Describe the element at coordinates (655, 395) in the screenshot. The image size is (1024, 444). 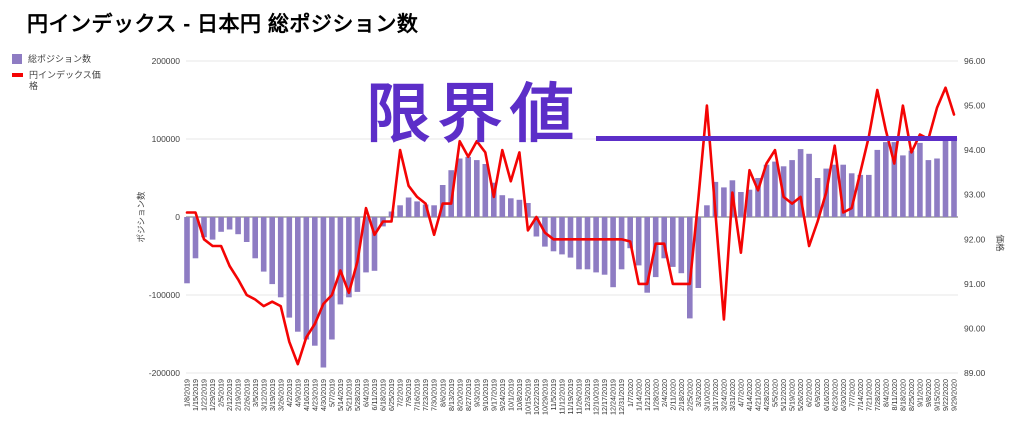
I see `x-axis-date-label: 1/28/2020` at that location.